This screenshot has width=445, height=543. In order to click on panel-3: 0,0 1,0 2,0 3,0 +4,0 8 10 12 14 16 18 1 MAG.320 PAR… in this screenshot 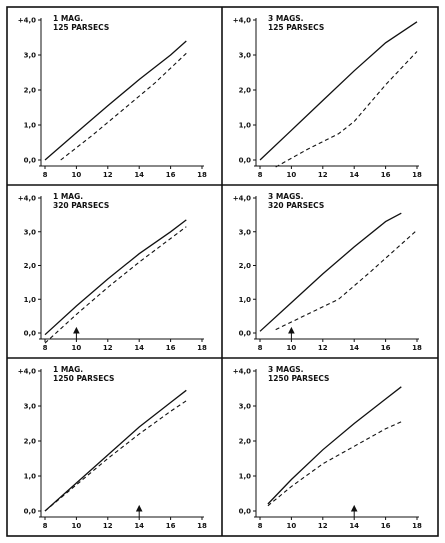, I will do `click(112, 272)`.